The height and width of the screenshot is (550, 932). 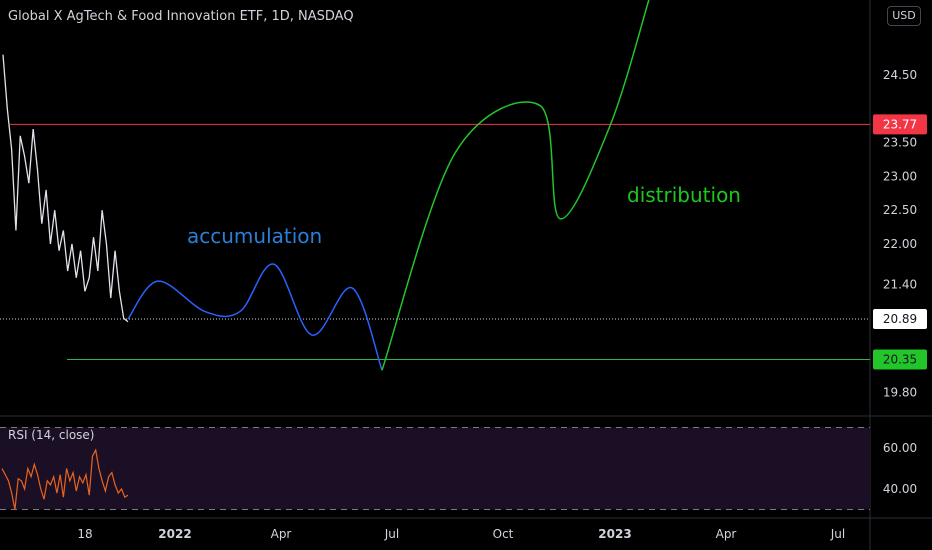 What do you see at coordinates (65, 188) in the screenshot?
I see `price-series-line` at bounding box center [65, 188].